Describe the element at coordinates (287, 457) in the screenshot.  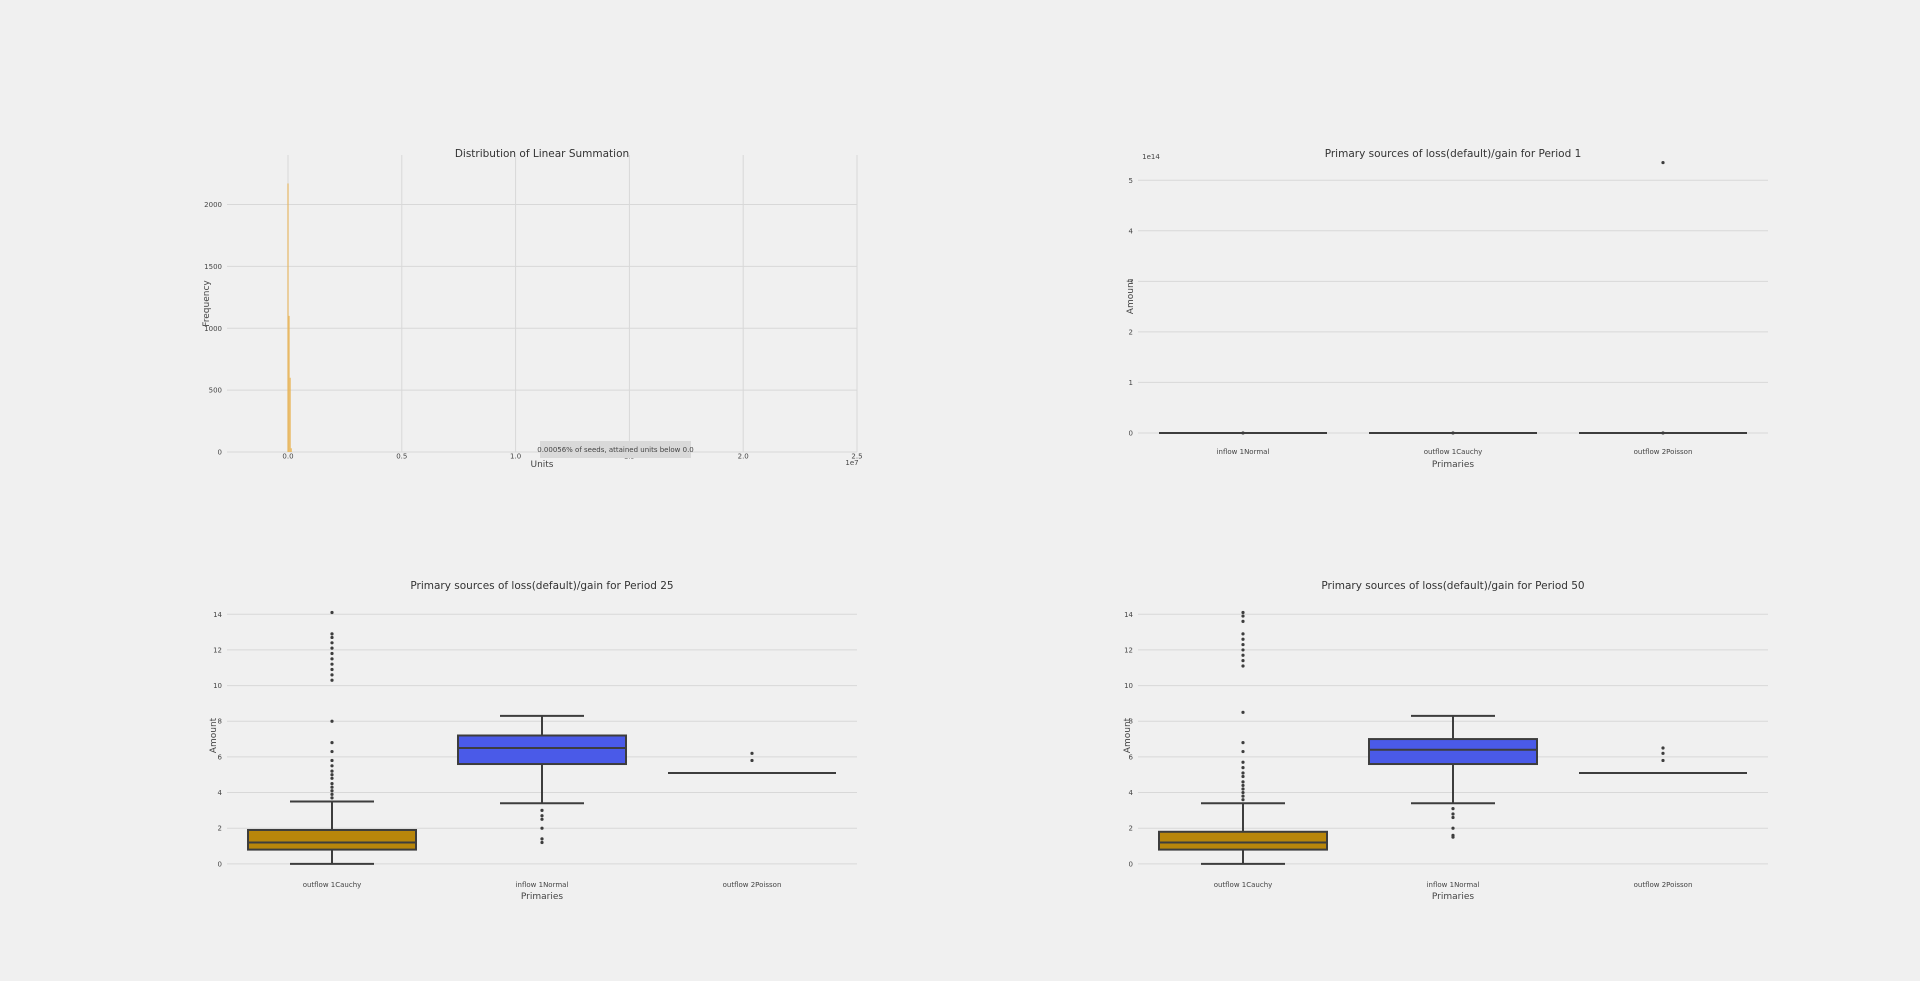
I see `x-tick-label: 0.0` at that location.